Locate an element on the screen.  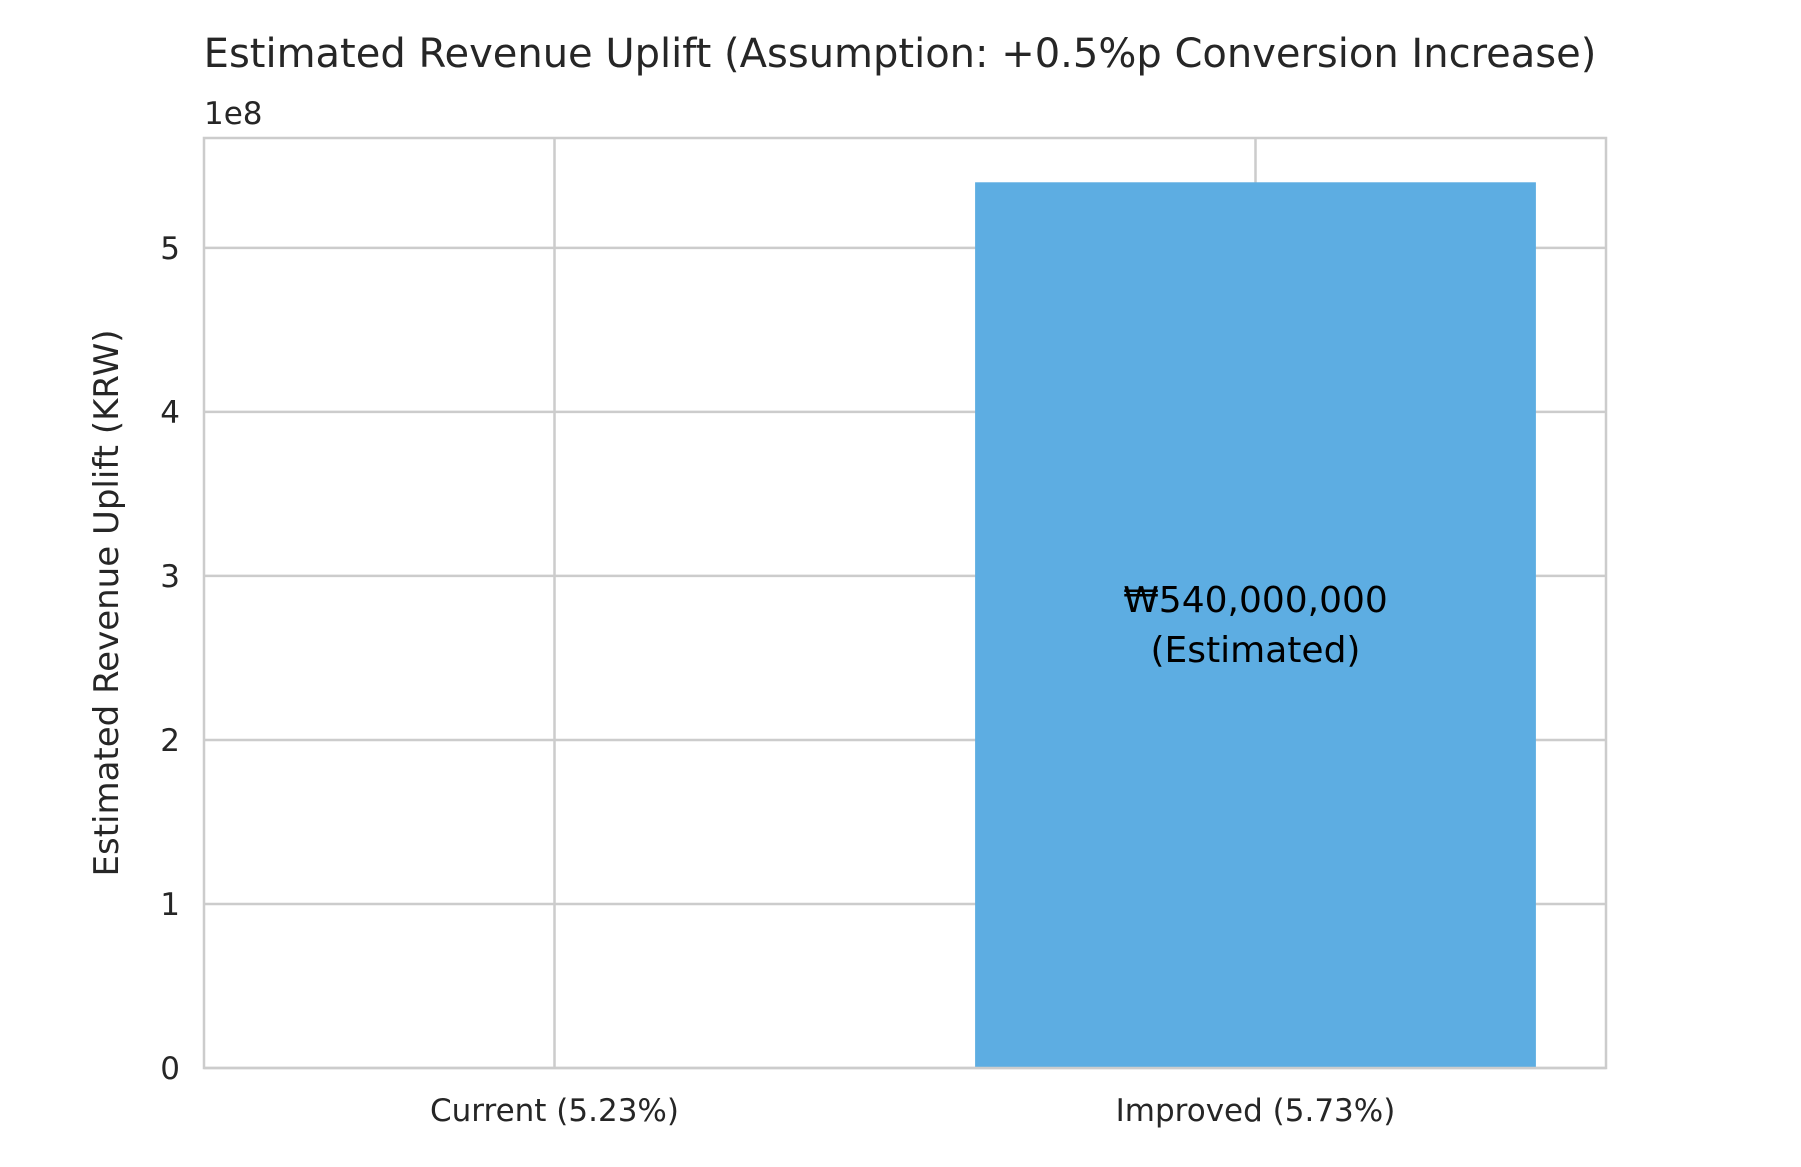
y-offset-label: 1e8 is located at coordinates (233, 114).